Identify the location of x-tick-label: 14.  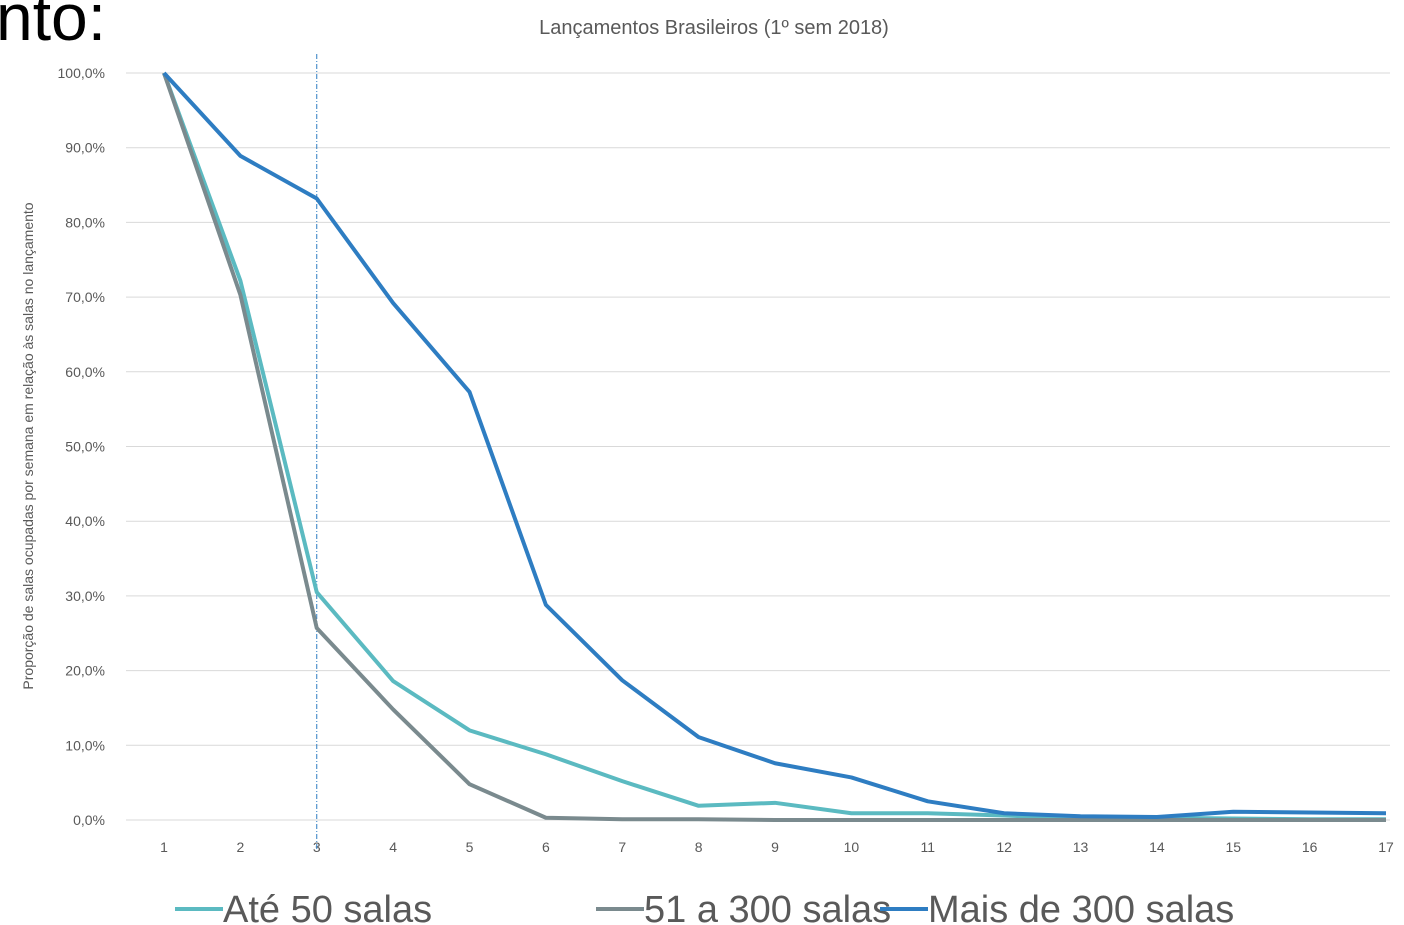
(1157, 847).